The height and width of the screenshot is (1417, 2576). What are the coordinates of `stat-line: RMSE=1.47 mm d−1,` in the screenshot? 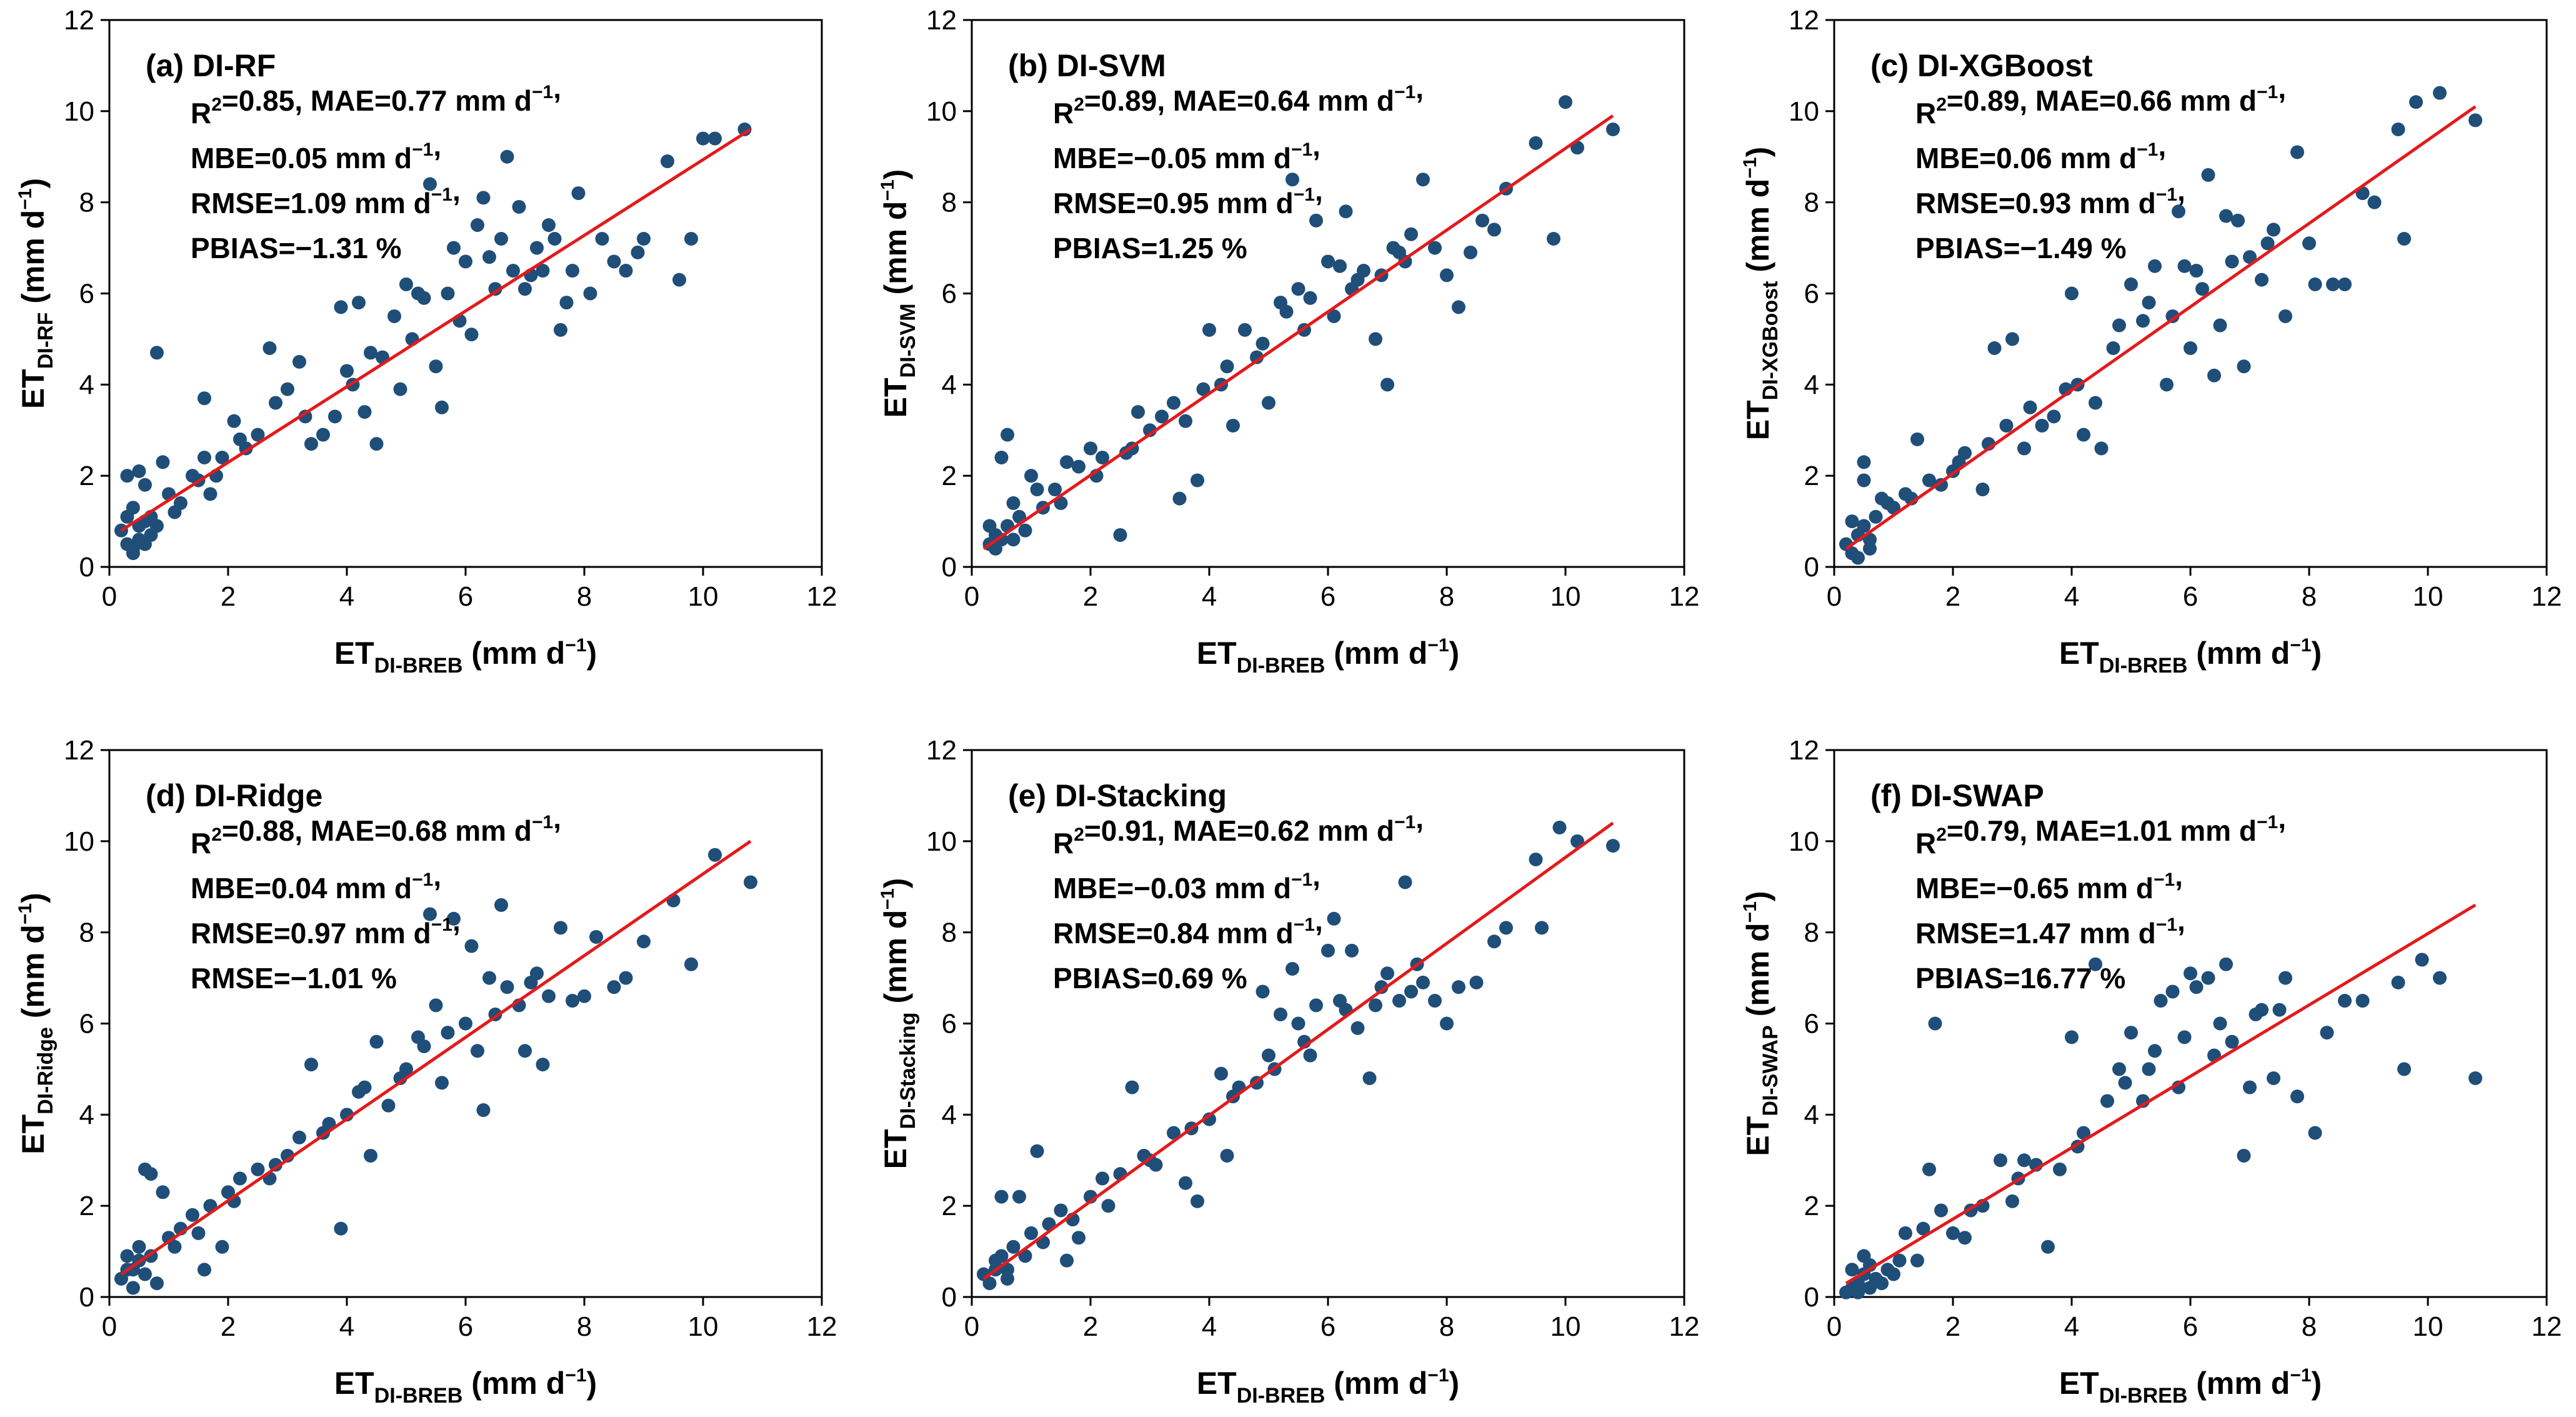 It's located at (2050, 926).